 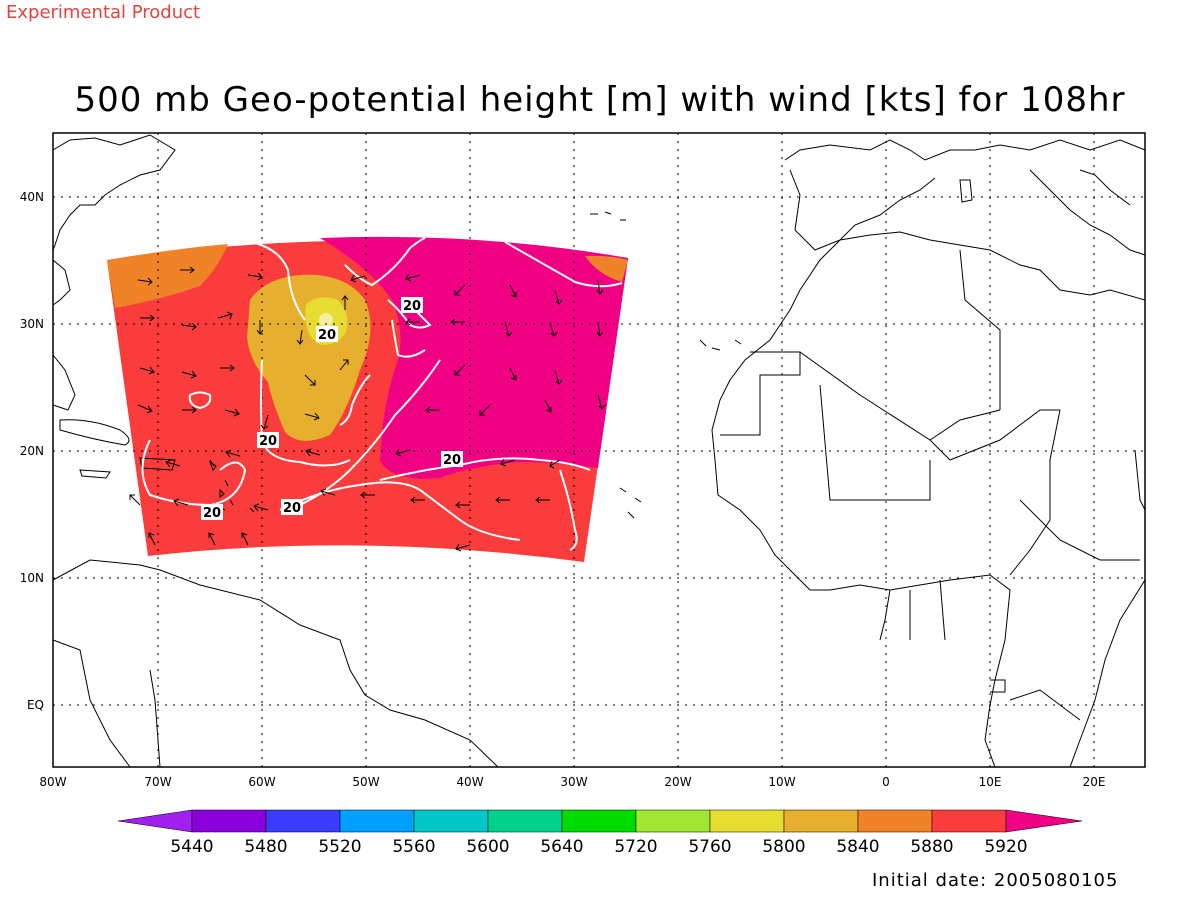 What do you see at coordinates (332, 409) in the screenshot?
I see `contour-labels: 20 20 20 20 20 20` at bounding box center [332, 409].